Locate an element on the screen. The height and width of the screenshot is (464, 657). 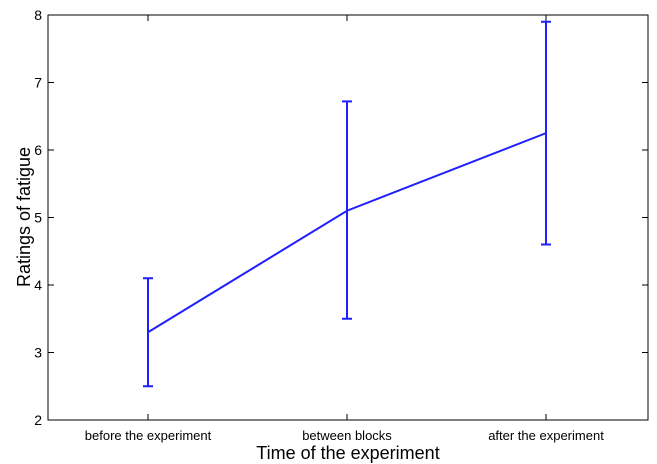
y-tick-label: 7 is located at coordinates (38, 83).